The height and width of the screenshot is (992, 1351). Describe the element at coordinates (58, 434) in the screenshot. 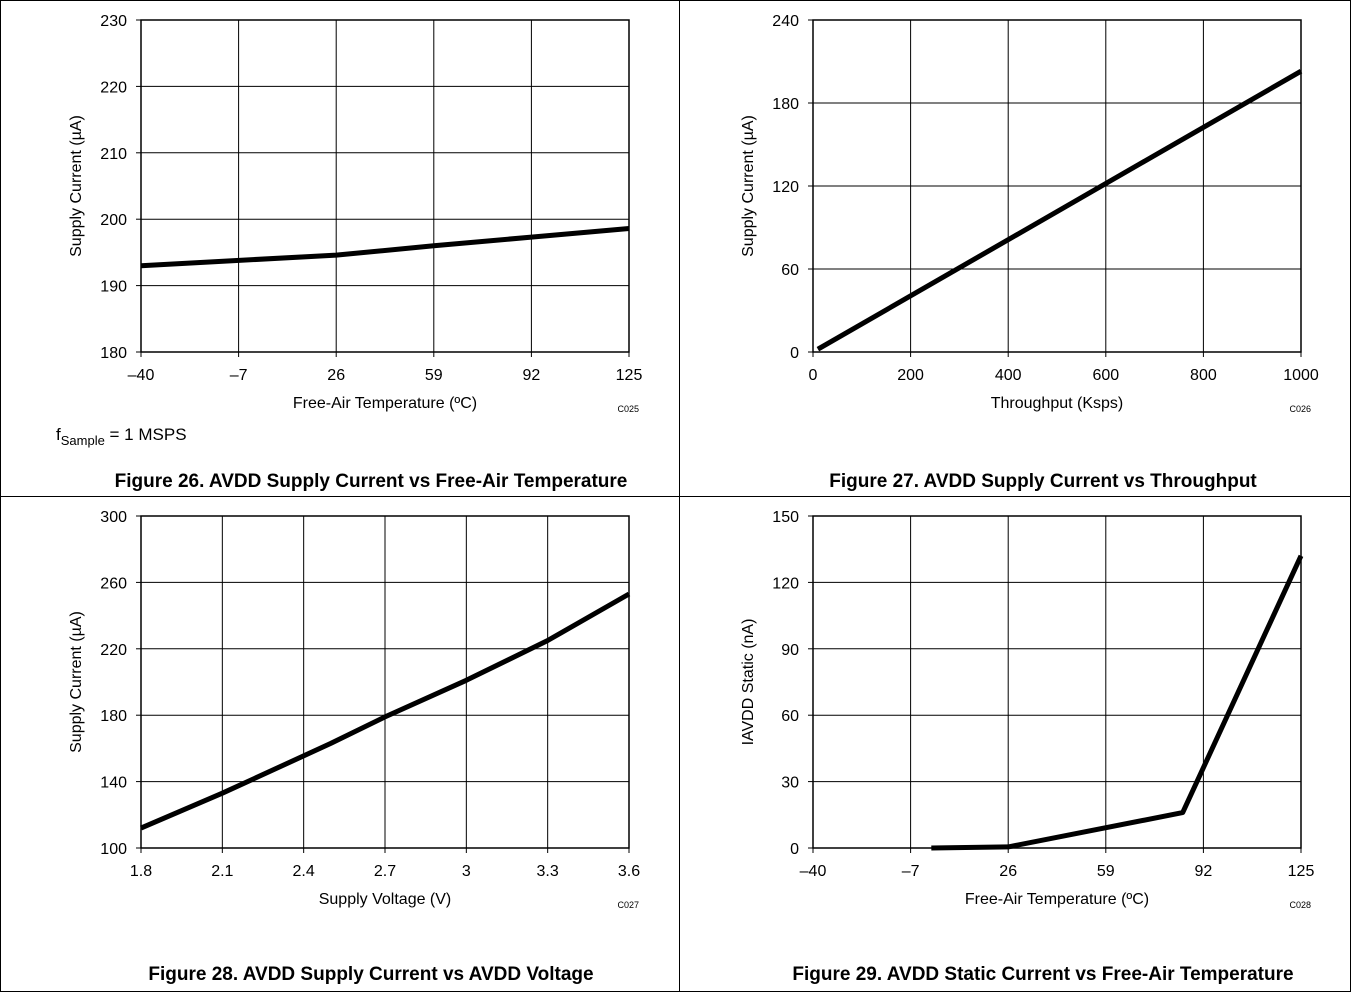

I see `sample-rate-note-f: f` at that location.